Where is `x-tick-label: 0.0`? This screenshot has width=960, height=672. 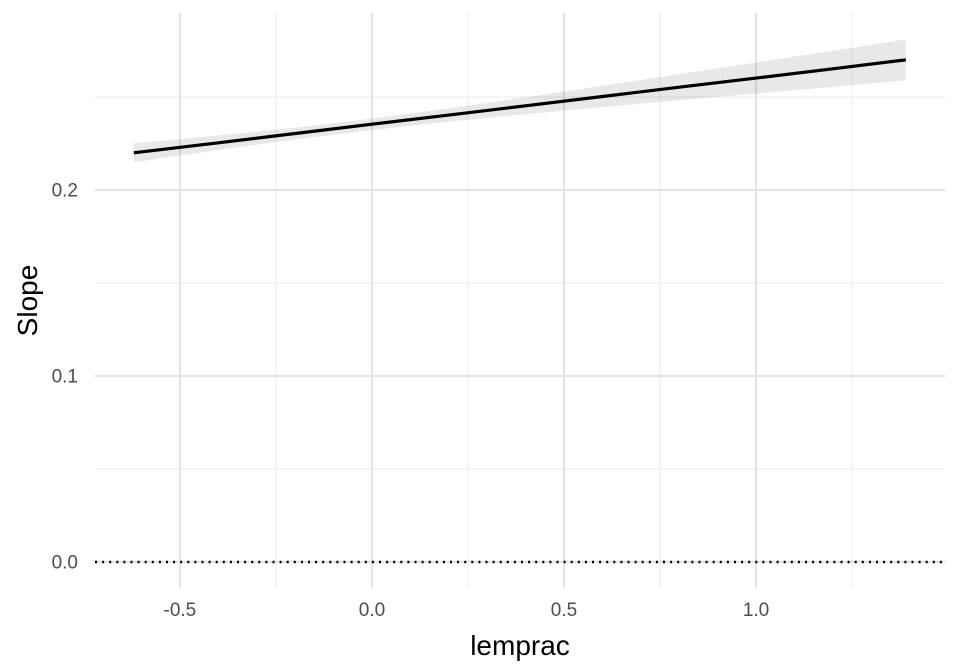
x-tick-label: 0.0 is located at coordinates (372, 610).